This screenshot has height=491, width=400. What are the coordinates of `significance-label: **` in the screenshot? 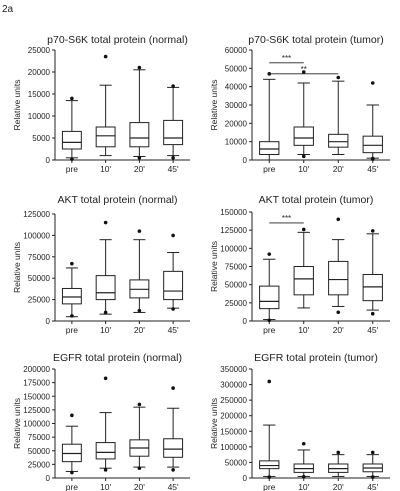 It's located at (304, 69).